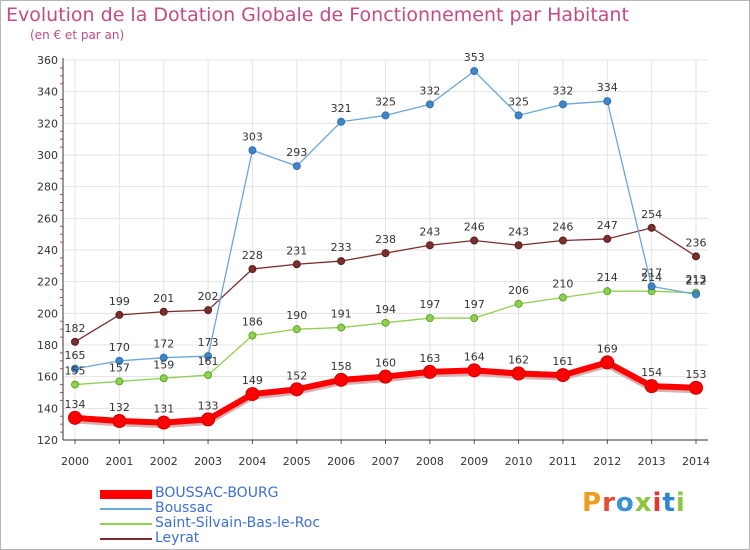  I want to click on y-tick-label: 180, so click(47, 345).